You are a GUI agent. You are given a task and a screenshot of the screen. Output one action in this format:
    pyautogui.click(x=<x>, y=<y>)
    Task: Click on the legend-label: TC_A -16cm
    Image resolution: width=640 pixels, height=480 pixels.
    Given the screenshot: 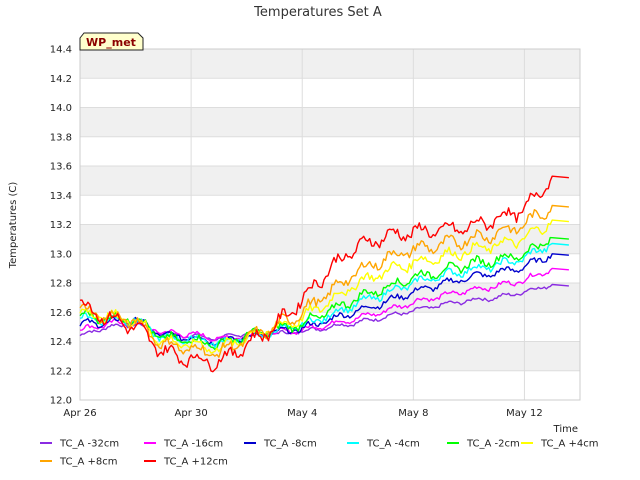 What is the action you would take?
    pyautogui.click(x=193, y=444)
    